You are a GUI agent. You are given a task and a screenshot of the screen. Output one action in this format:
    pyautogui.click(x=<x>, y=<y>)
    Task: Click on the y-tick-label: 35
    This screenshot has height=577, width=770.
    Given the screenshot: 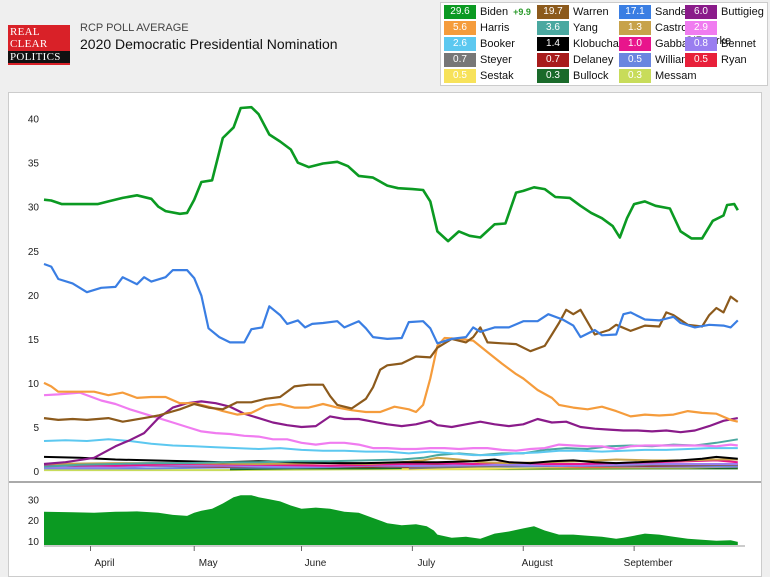 What is the action you would take?
    pyautogui.click(x=34, y=164)
    